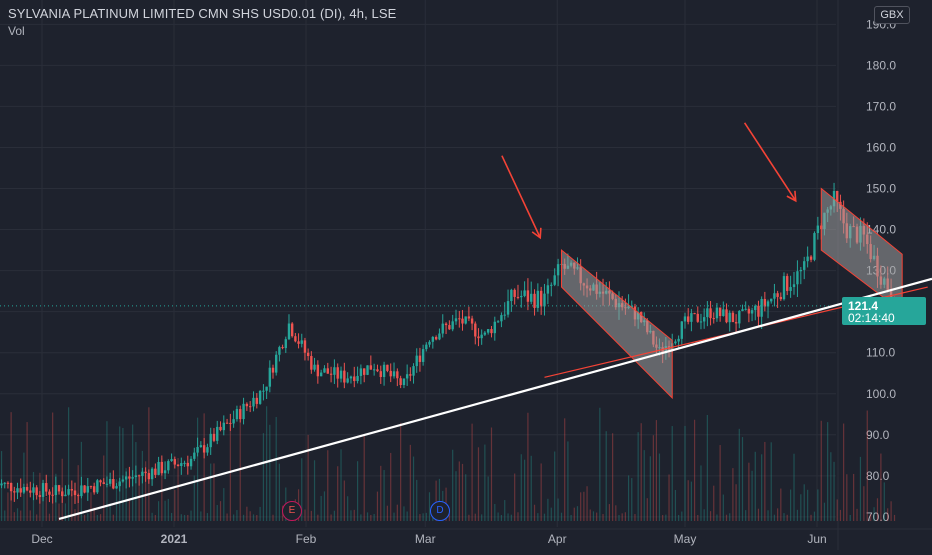 The height and width of the screenshot is (555, 932). What do you see at coordinates (892, 15) in the screenshot?
I see `currency-badge: GBX` at bounding box center [892, 15].